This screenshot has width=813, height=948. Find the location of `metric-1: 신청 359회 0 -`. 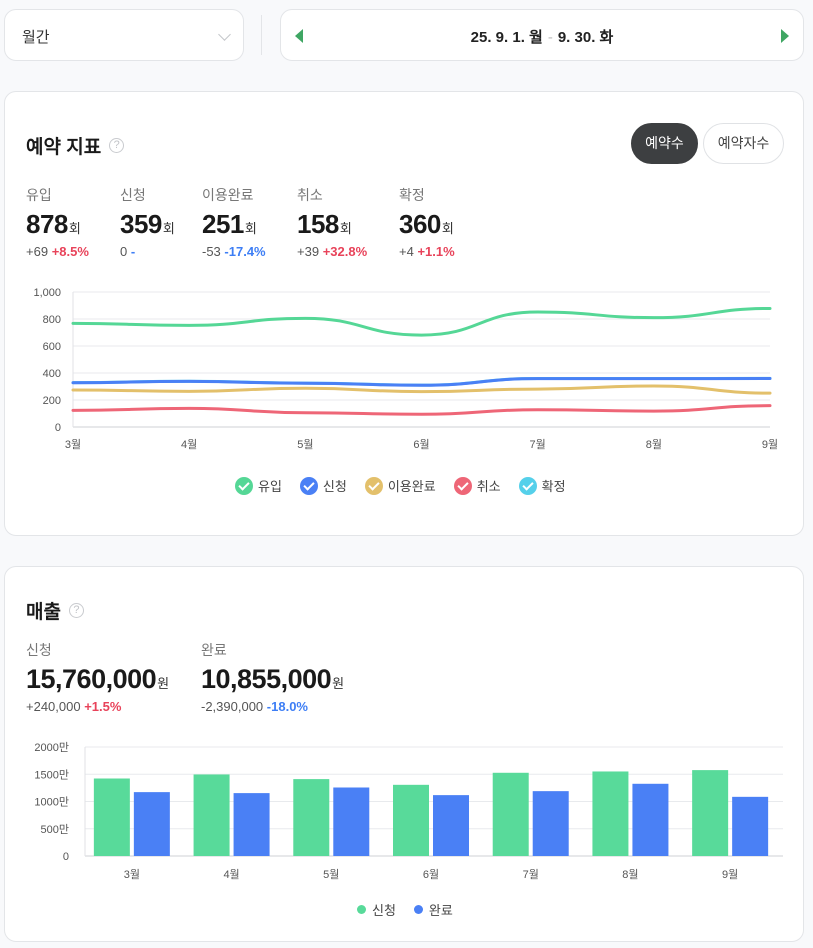

metric-1: 신청 359회 0 - is located at coordinates (147, 222).